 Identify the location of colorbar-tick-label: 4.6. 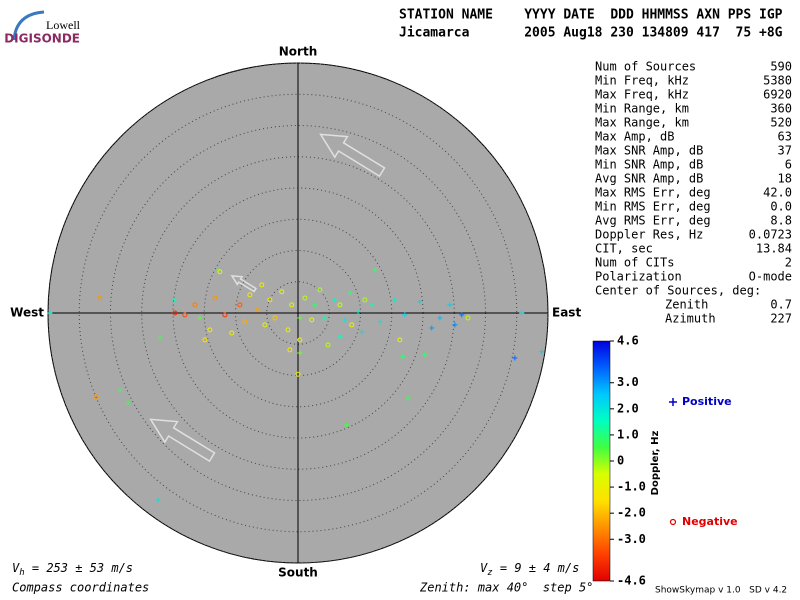
(628, 341).